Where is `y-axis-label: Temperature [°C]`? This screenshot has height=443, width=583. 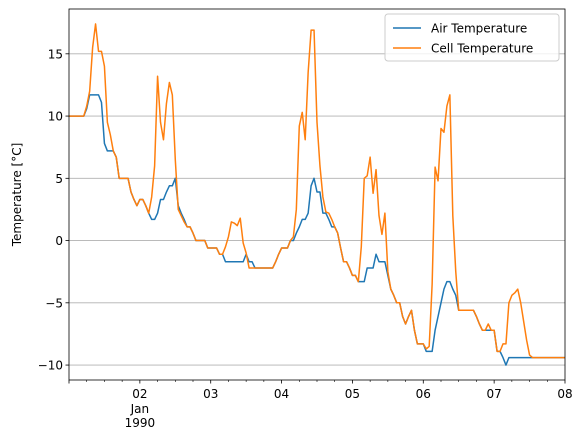
y-axis-label: Temperature [°C] is located at coordinates (17, 195).